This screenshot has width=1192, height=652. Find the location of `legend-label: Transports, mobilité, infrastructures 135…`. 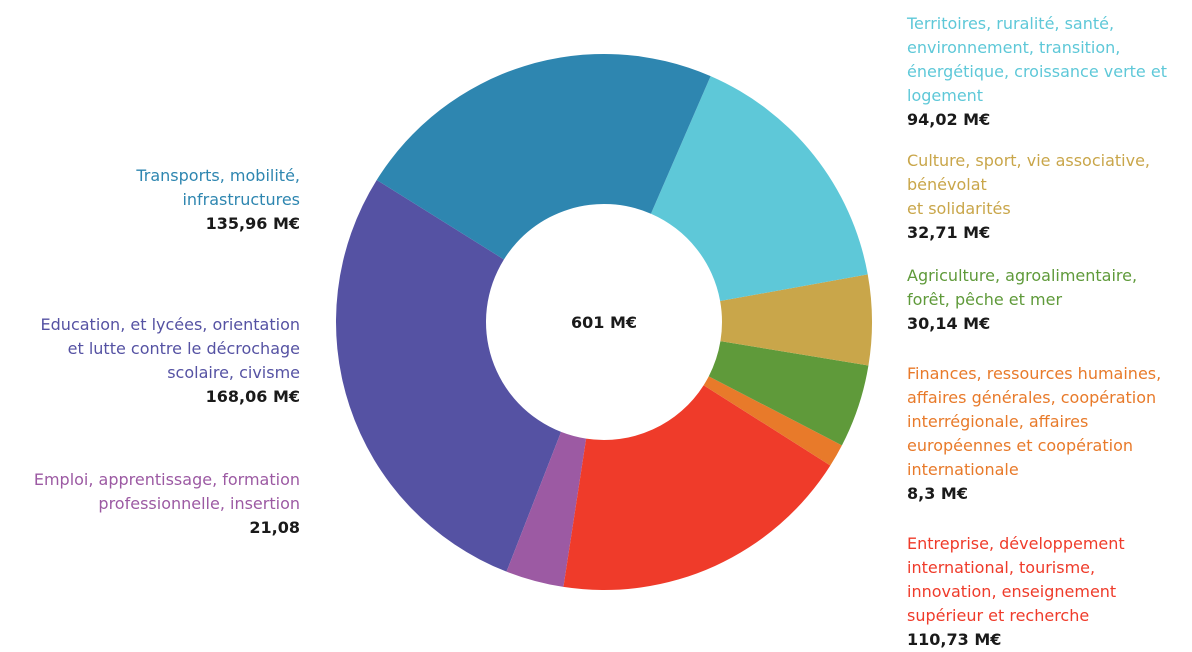

legend-label: Transports, mobilité, infrastructures 135… is located at coordinates (218, 200).